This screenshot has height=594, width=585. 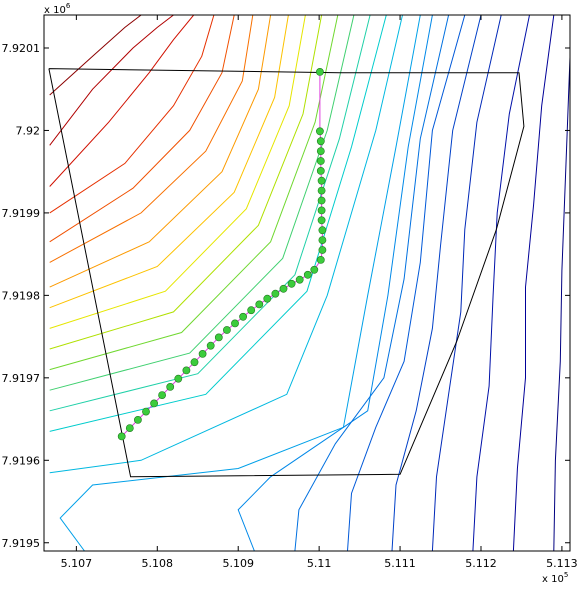 What do you see at coordinates (481, 563) in the screenshot?
I see `x-tick-label: 5.112` at bounding box center [481, 563].